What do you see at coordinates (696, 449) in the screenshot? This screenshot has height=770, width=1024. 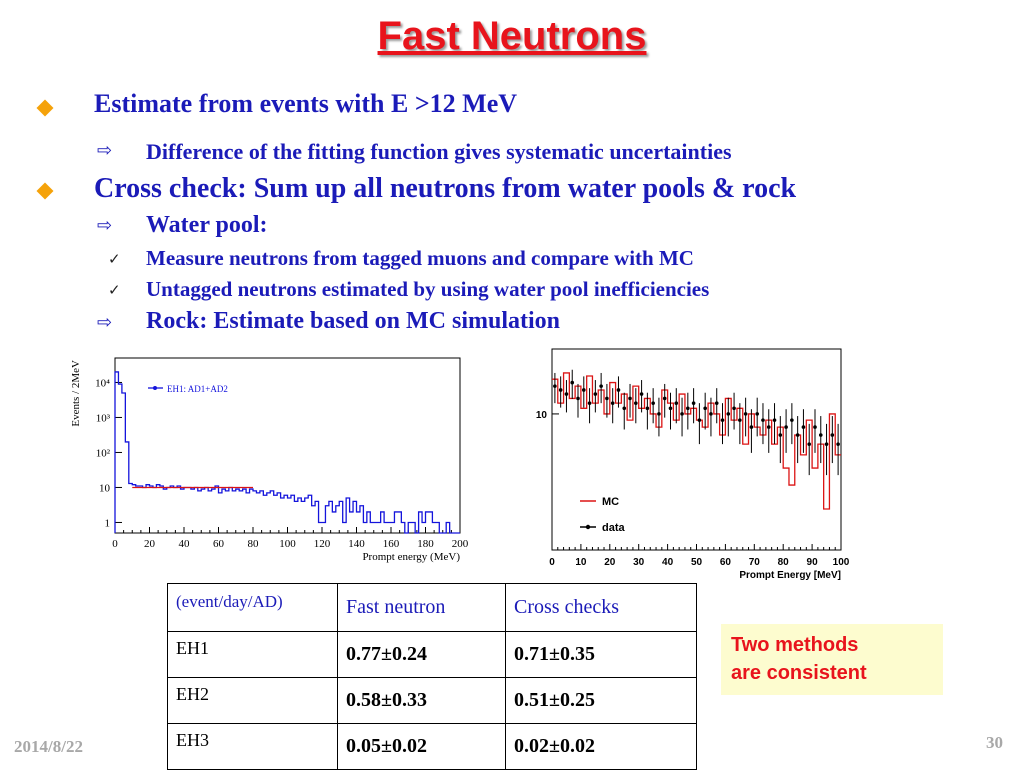 I see `plot-frame` at bounding box center [696, 449].